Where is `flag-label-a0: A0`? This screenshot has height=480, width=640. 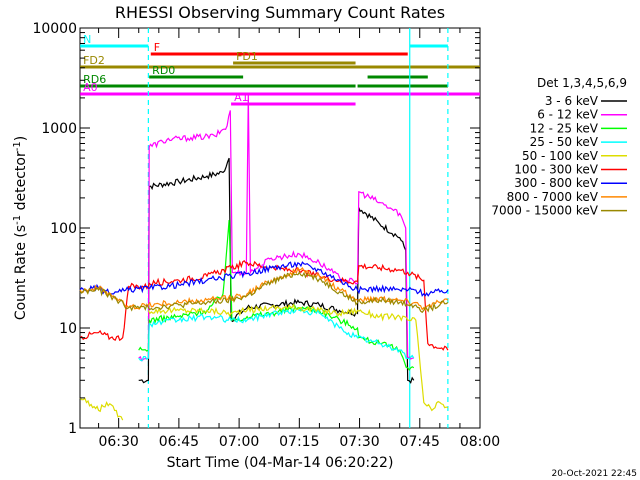 flag-label-a0: A0 is located at coordinates (90, 87).